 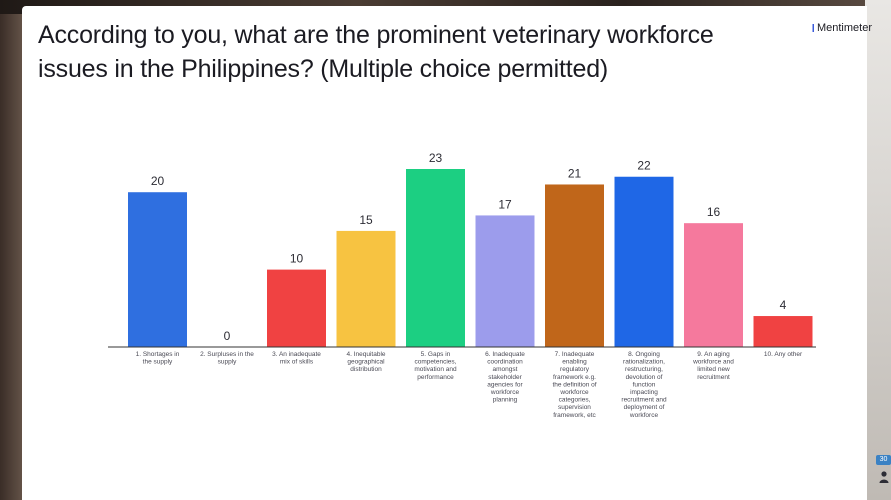 What do you see at coordinates (296, 358) in the screenshot?
I see `category-label-3: 3. An inadequate mix of skills` at bounding box center [296, 358].